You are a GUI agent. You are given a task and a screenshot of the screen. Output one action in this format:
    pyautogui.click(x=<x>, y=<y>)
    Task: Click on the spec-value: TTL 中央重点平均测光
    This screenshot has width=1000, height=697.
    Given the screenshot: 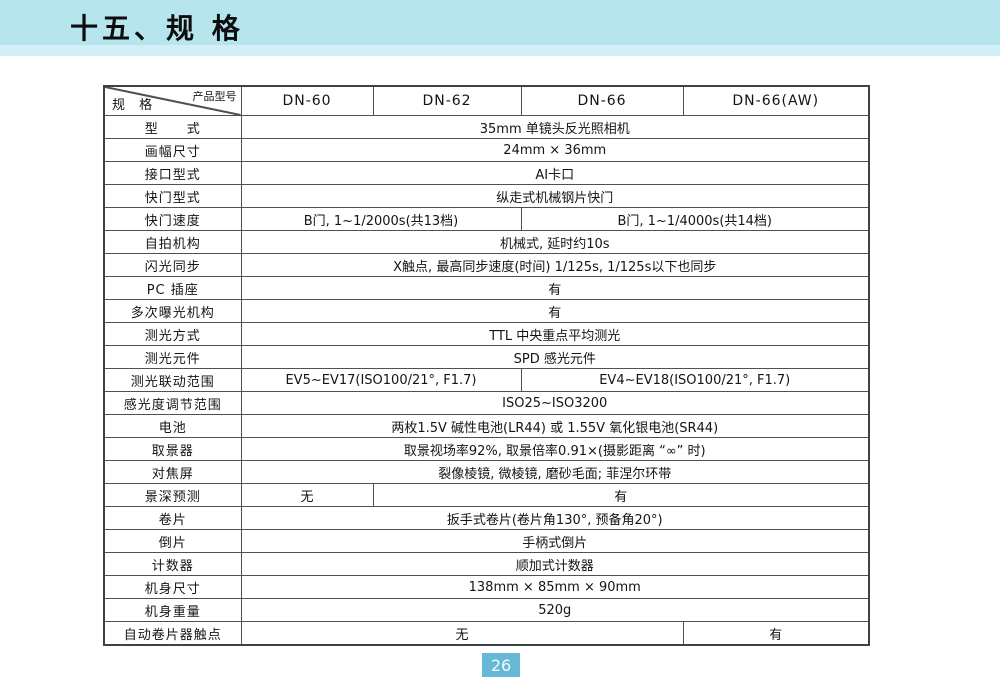 What is the action you would take?
    pyautogui.click(x=555, y=334)
    